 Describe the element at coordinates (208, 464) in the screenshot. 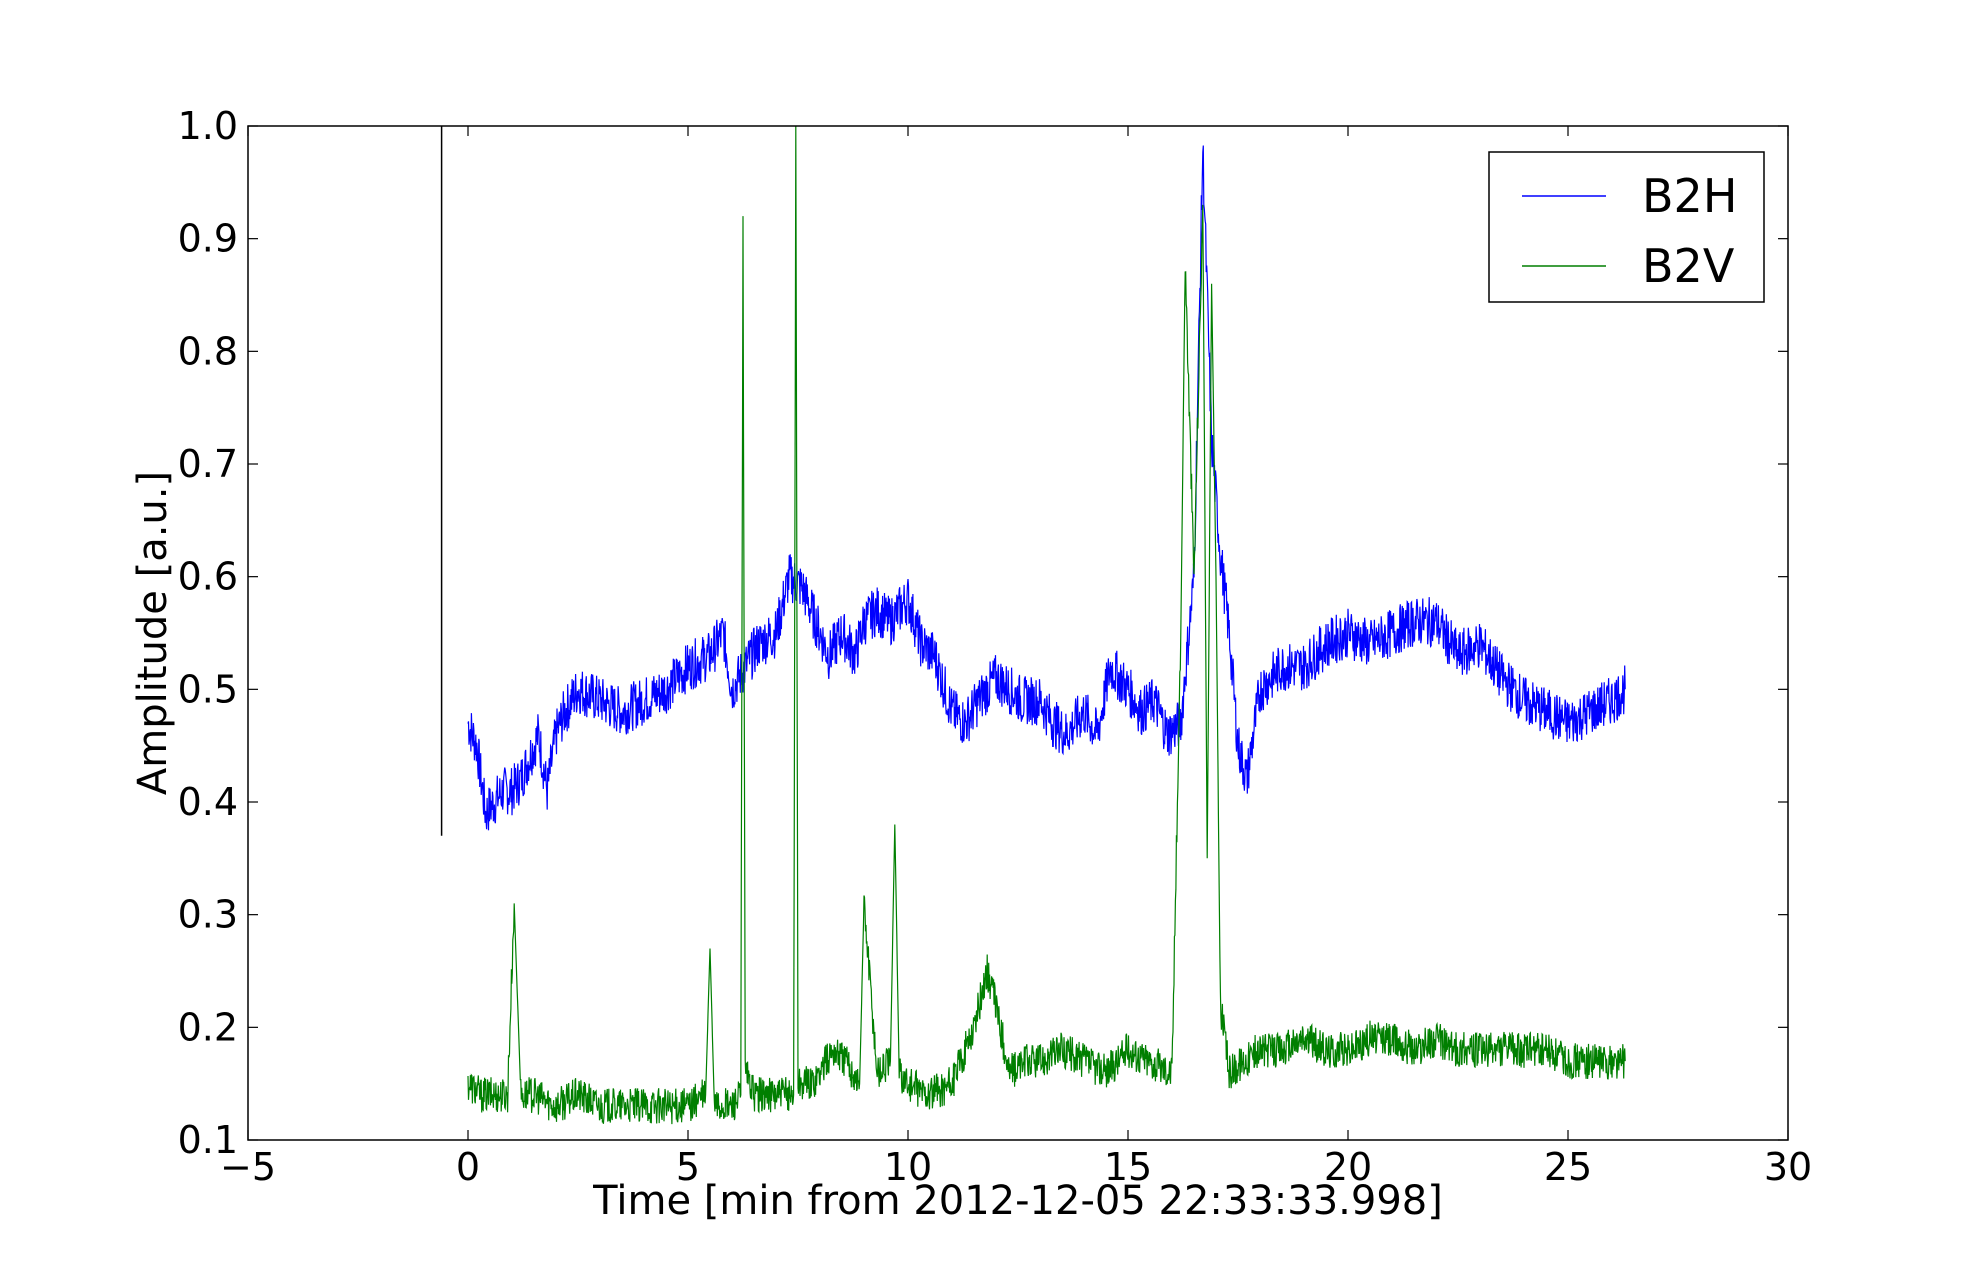

I see `y-tick-label: 0.7` at that location.